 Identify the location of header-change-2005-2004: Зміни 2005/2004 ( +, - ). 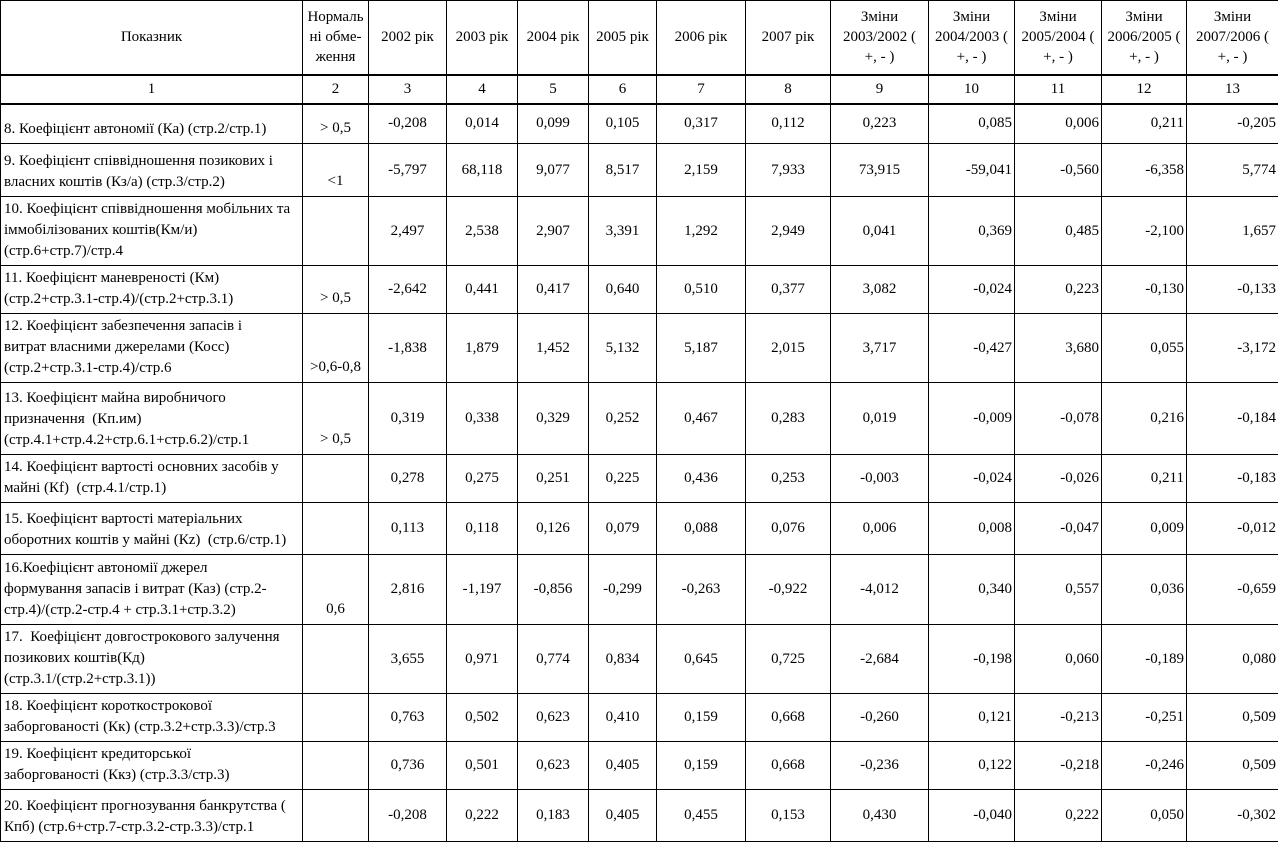
(1058, 38).